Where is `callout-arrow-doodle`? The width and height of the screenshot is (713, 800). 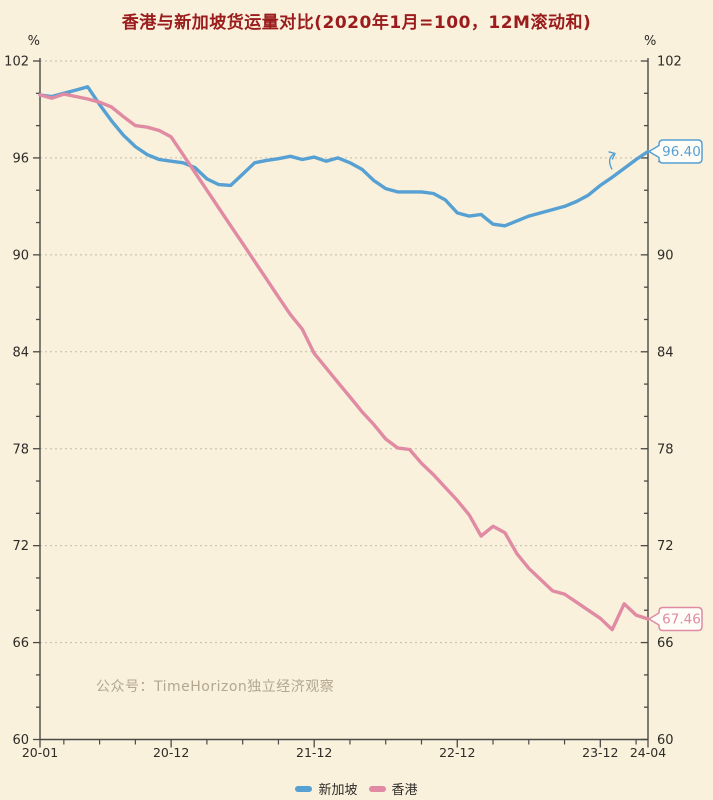 callout-arrow-doodle is located at coordinates (612, 161).